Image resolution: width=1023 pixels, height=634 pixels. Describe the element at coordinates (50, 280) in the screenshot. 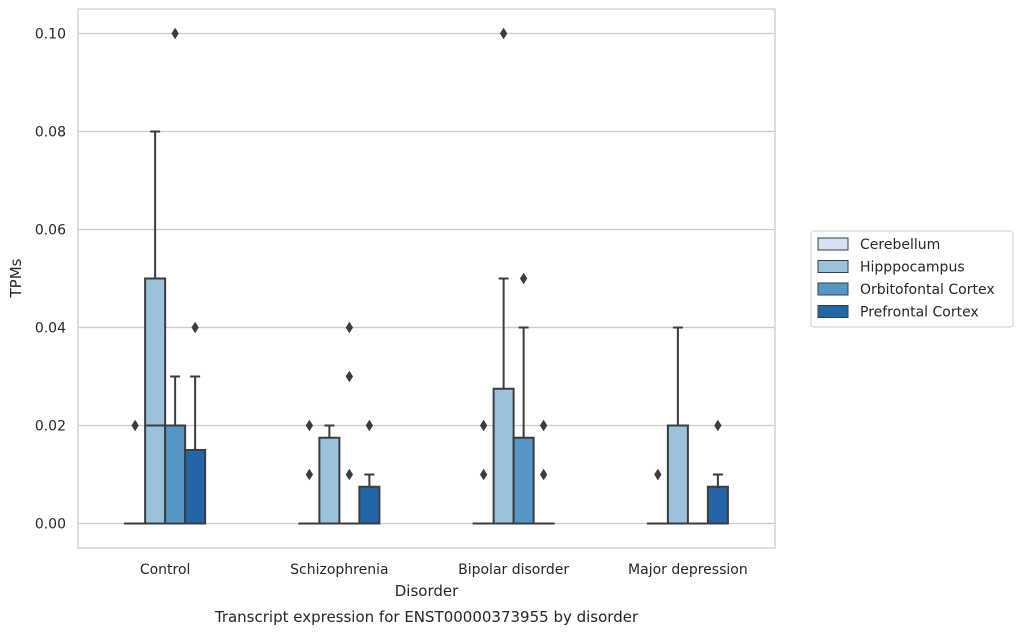

I see `y-axis-ticks: 0.00 0.02 0.04 0.06 0.08 0.10` at that location.